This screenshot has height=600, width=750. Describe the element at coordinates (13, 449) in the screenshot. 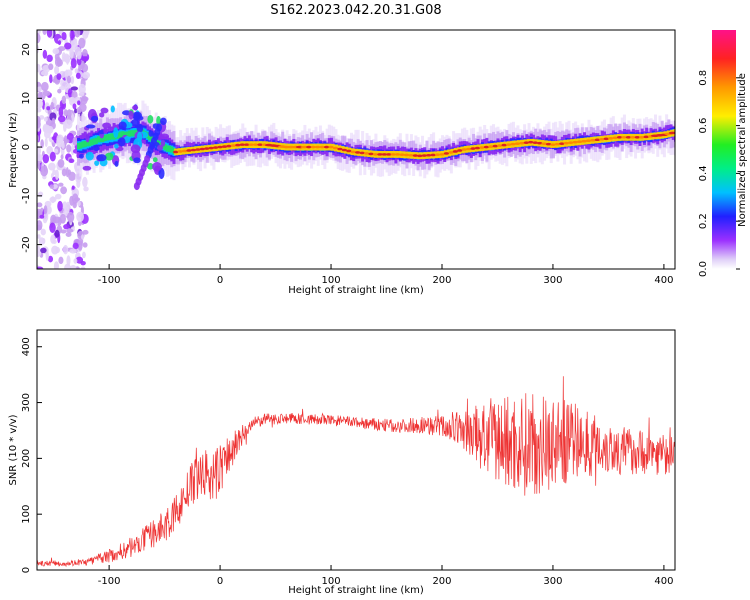

I see `snr-y-axis-label: SNR (10 * v/v)` at that location.